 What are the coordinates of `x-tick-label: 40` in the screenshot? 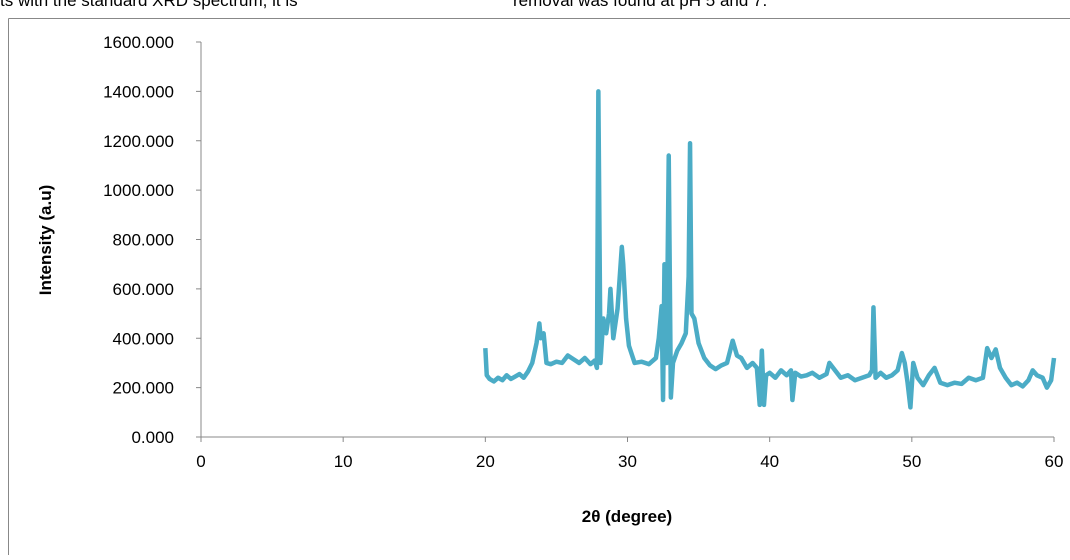 It's located at (769, 461).